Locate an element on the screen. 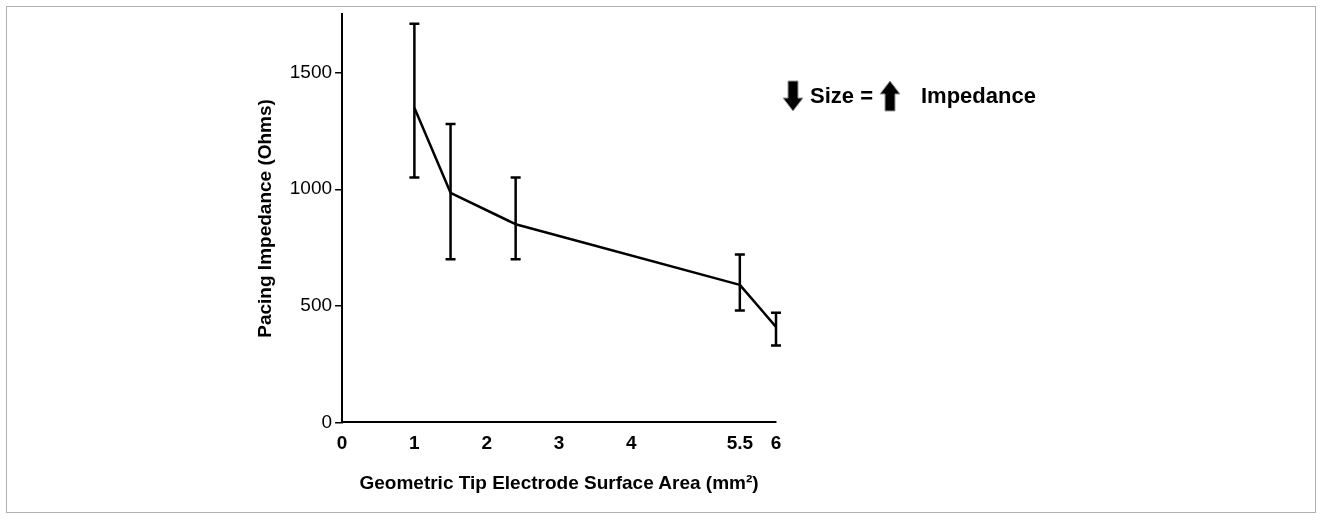 This screenshot has width=1324, height=521. y-tick-label: 500 is located at coordinates (316, 305).